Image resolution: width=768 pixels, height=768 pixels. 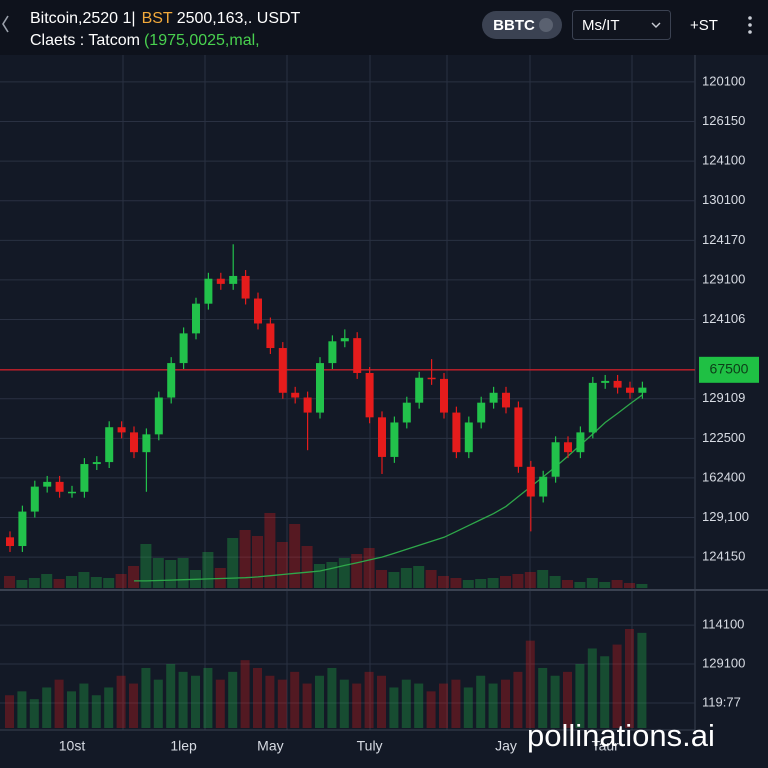 What do you see at coordinates (723, 556) in the screenshot?
I see `y-tick-label: 124150` at bounding box center [723, 556].